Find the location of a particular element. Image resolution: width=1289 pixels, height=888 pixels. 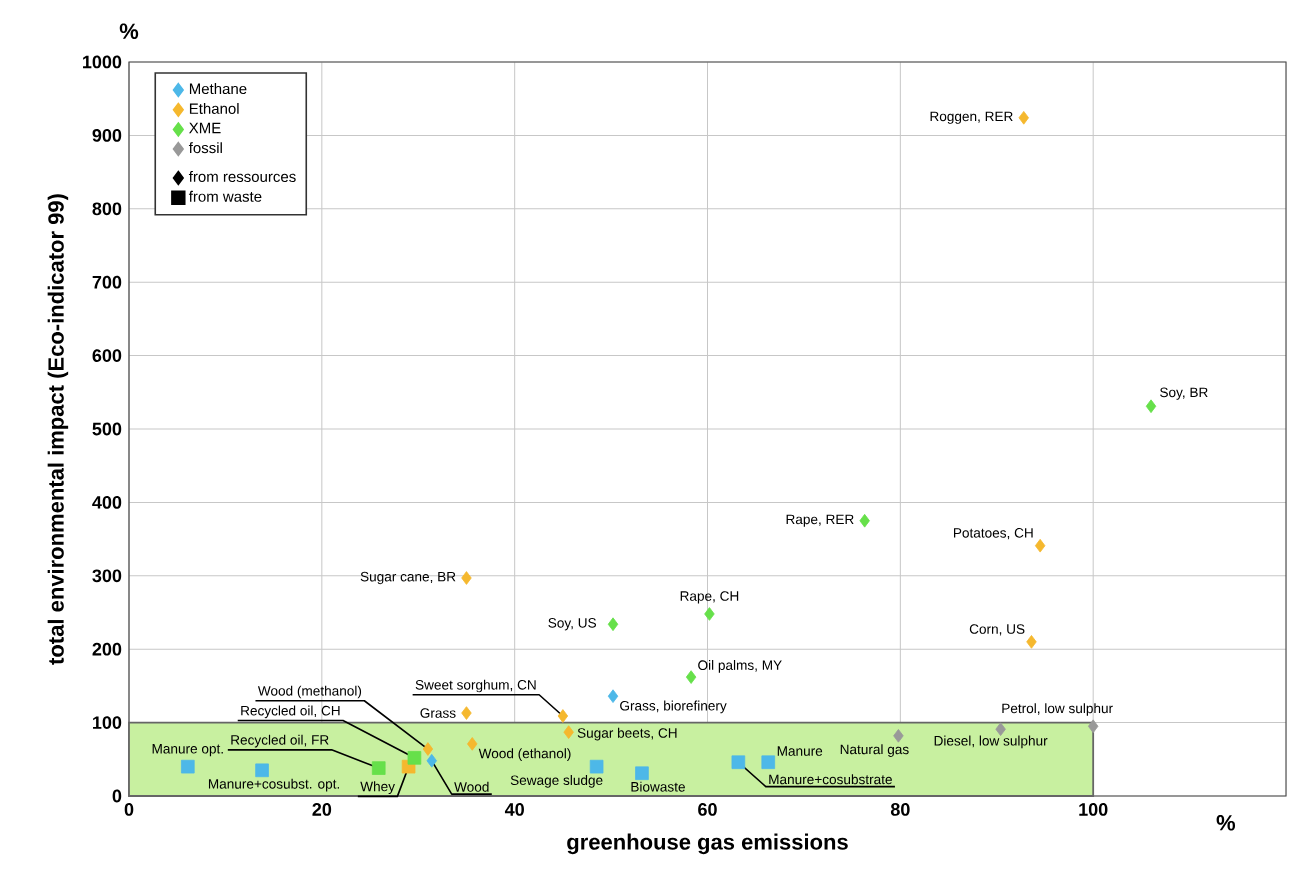

annotation: Recycled oil, CH is located at coordinates (290, 712).